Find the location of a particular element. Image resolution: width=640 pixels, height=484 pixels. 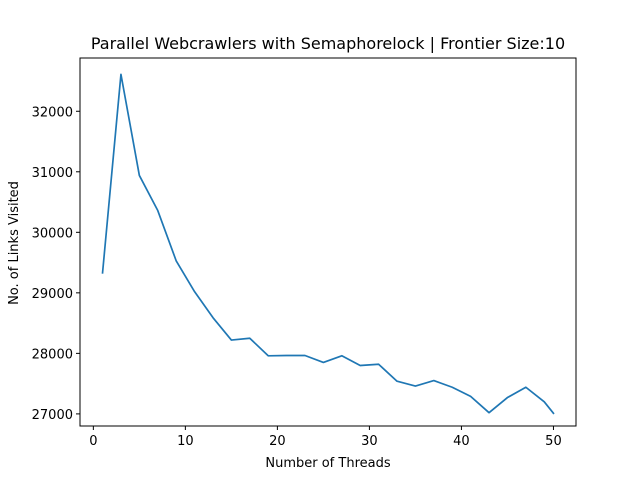

x-tick-label: 10 is located at coordinates (185, 441).